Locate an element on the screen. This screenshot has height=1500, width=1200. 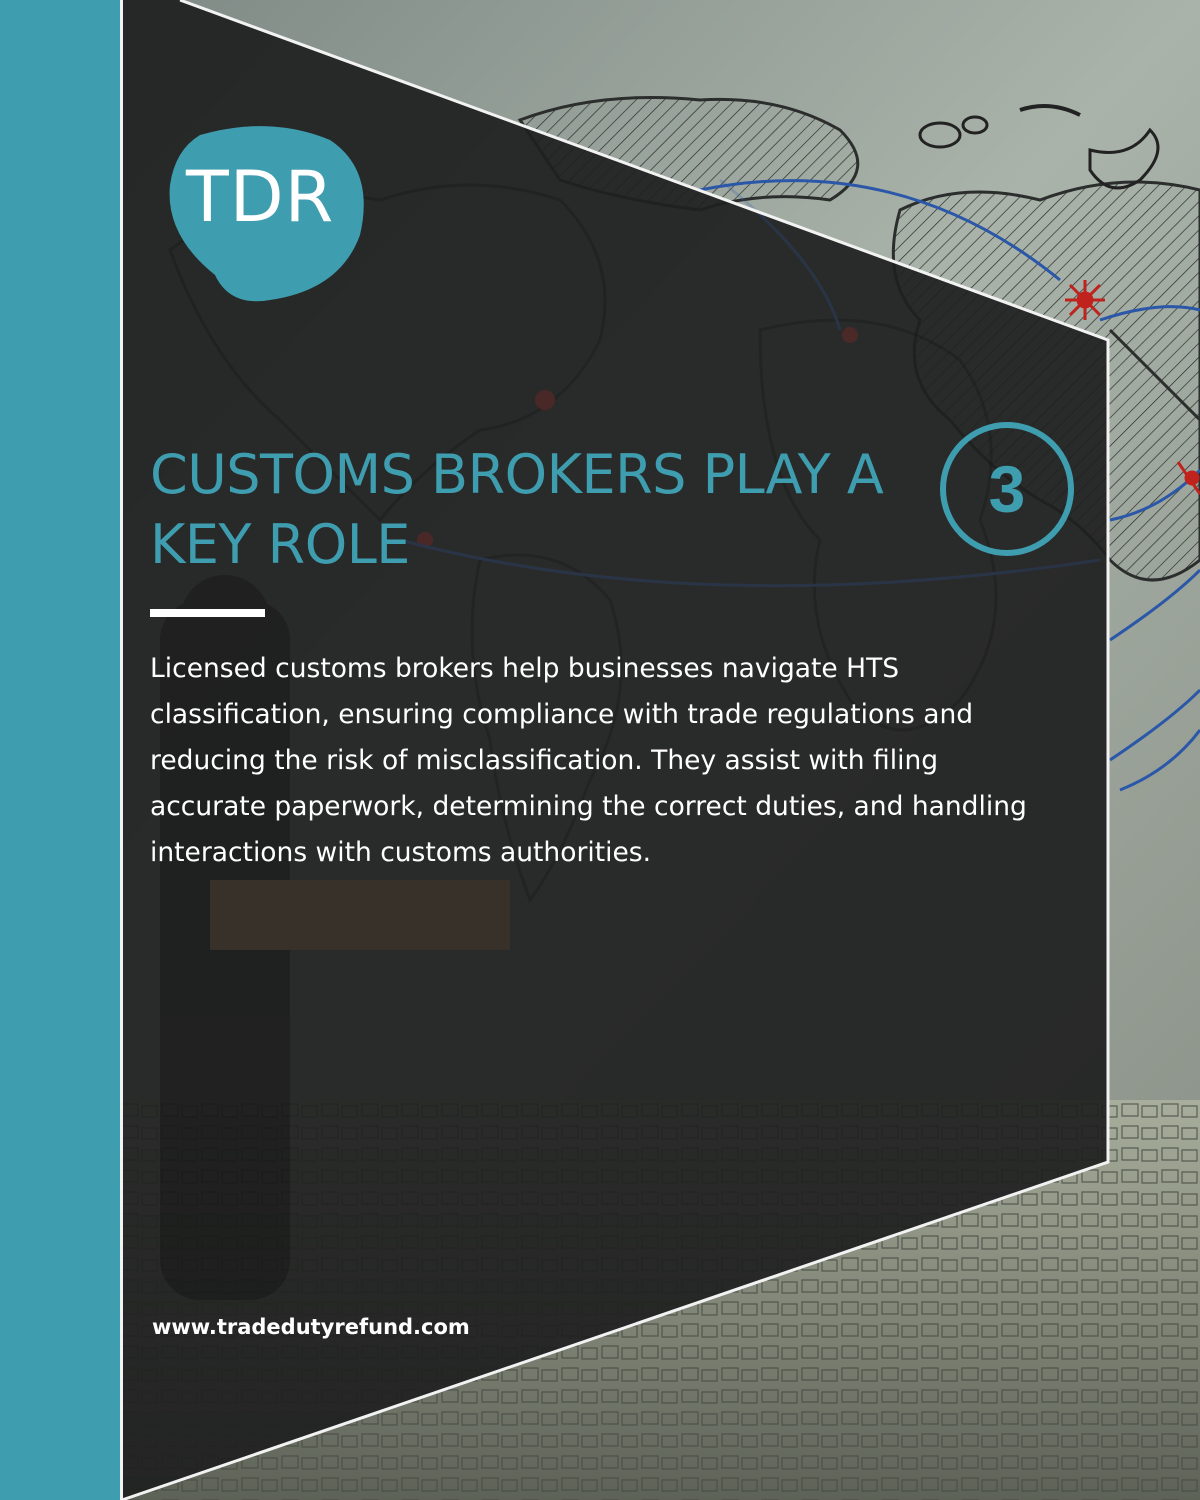
step-number-badge: 3 is located at coordinates (1007, 489).